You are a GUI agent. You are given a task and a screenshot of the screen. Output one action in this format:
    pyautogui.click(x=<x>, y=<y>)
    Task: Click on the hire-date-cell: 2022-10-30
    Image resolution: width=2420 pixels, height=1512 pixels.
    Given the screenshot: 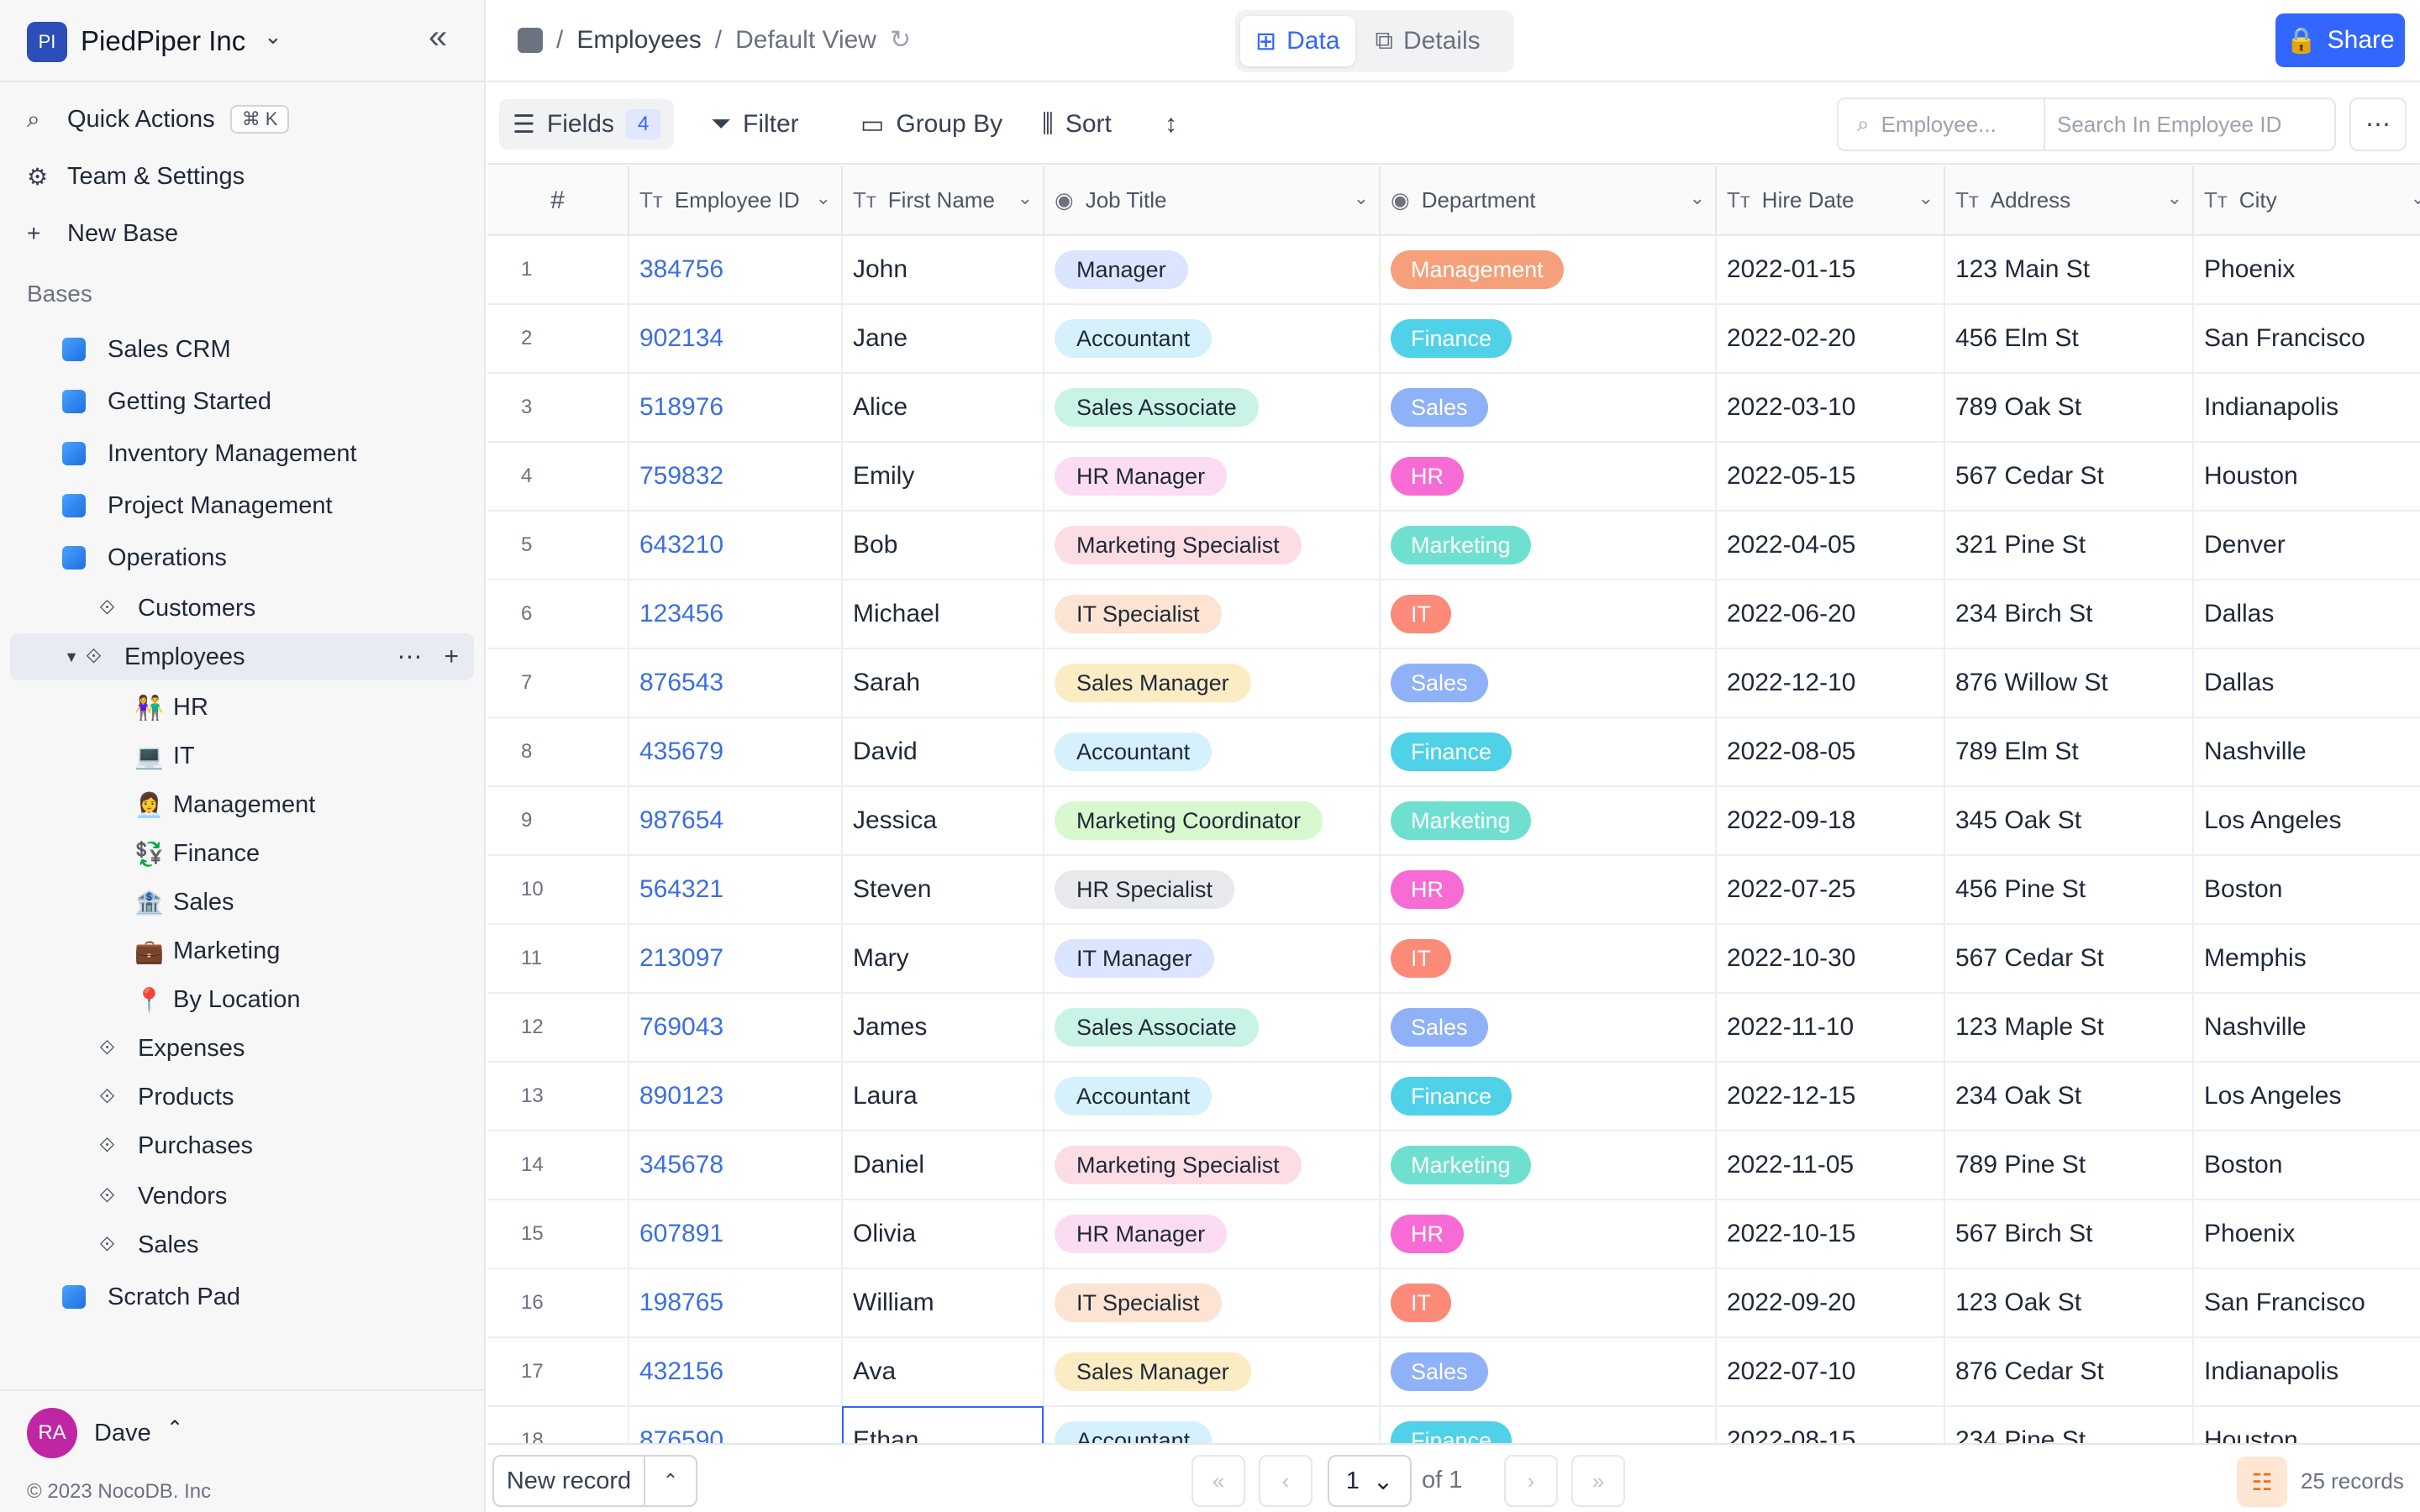 What is the action you would take?
    pyautogui.click(x=1830, y=959)
    